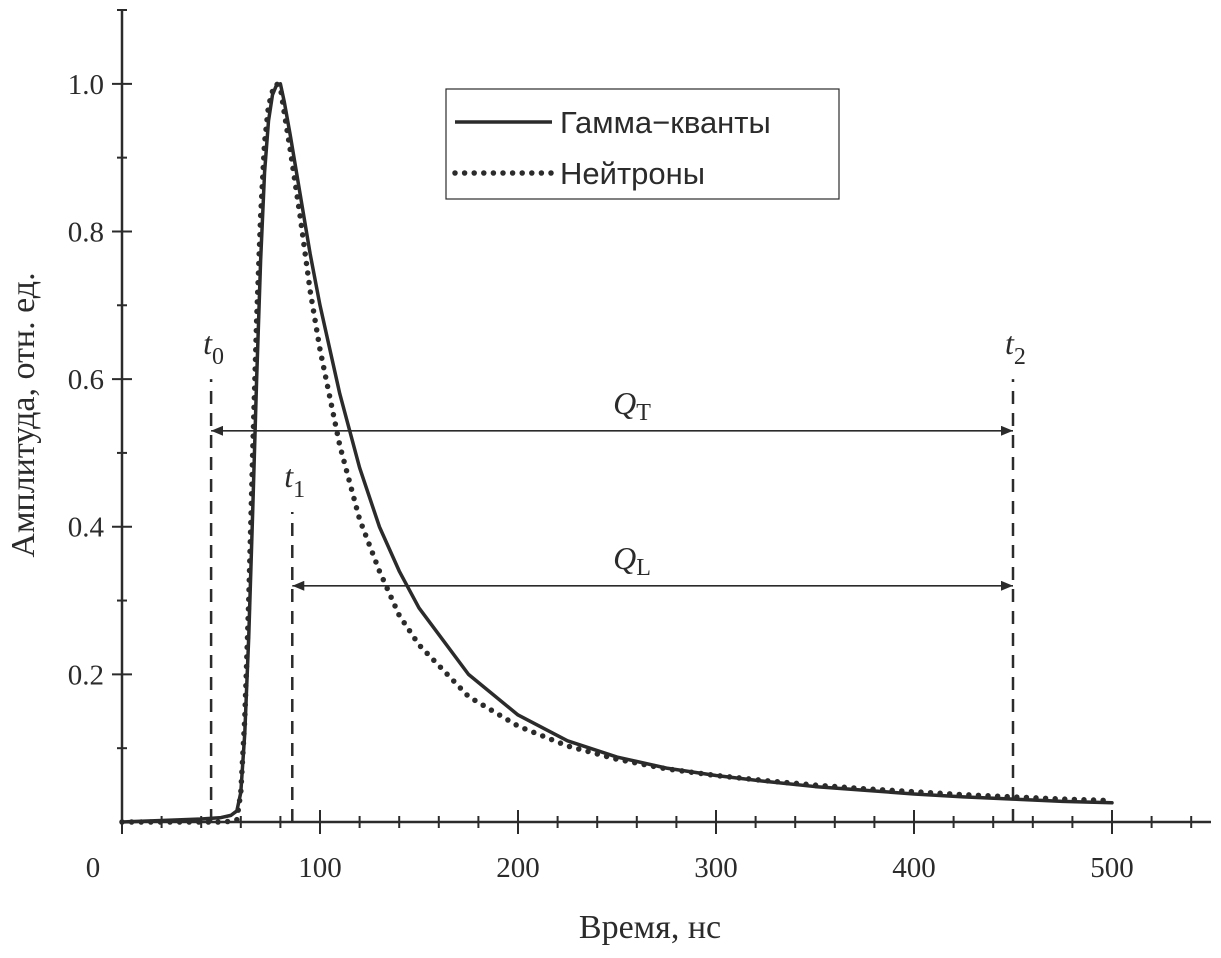 Image resolution: width=1221 pixels, height=958 pixels. Describe the element at coordinates (86, 380) in the screenshot. I see `y-tick-label: 0.6` at that location.